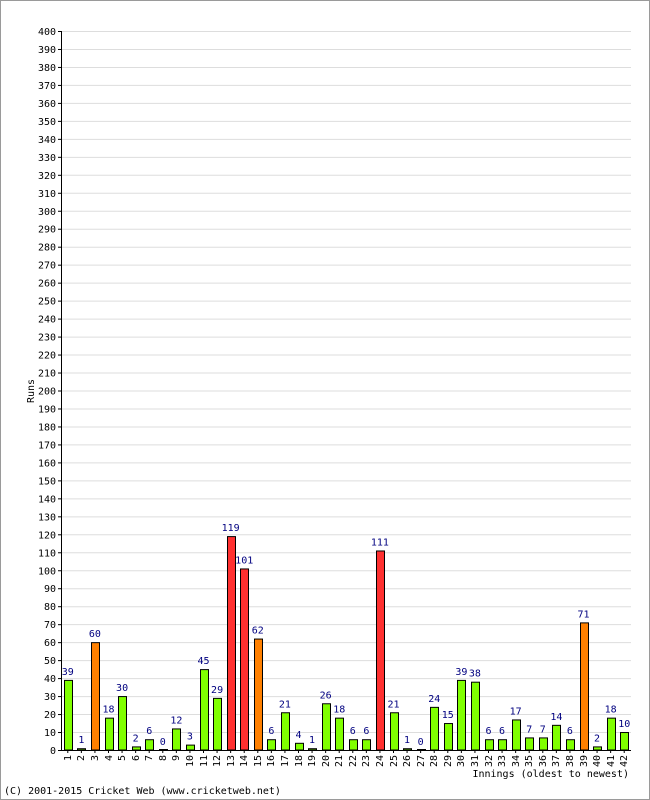  What do you see at coordinates (244, 761) in the screenshot?
I see `x-tick-label: 14` at bounding box center [244, 761].